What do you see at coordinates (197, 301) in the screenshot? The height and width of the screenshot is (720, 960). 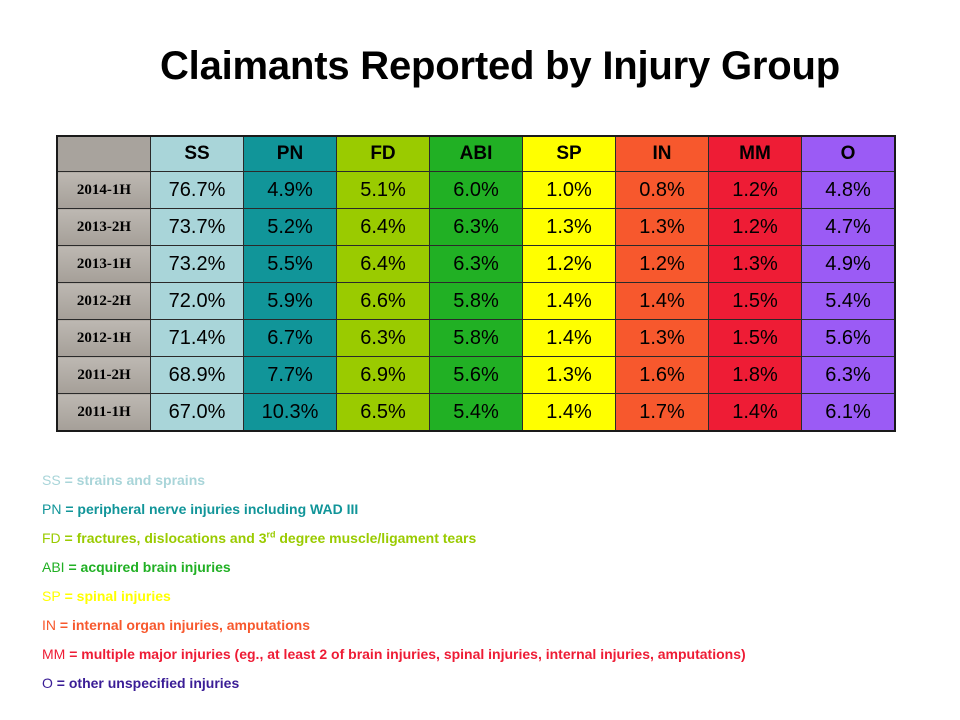 I see `cell-ss: 72.0%` at bounding box center [197, 301].